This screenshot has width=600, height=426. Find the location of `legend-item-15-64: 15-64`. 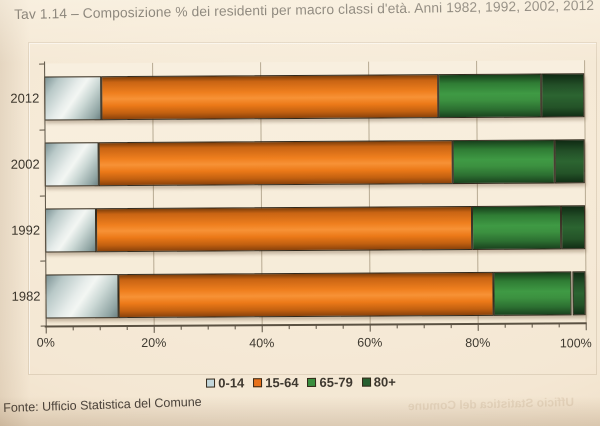

legend-item-15-64: 15-64 is located at coordinates (276, 383).